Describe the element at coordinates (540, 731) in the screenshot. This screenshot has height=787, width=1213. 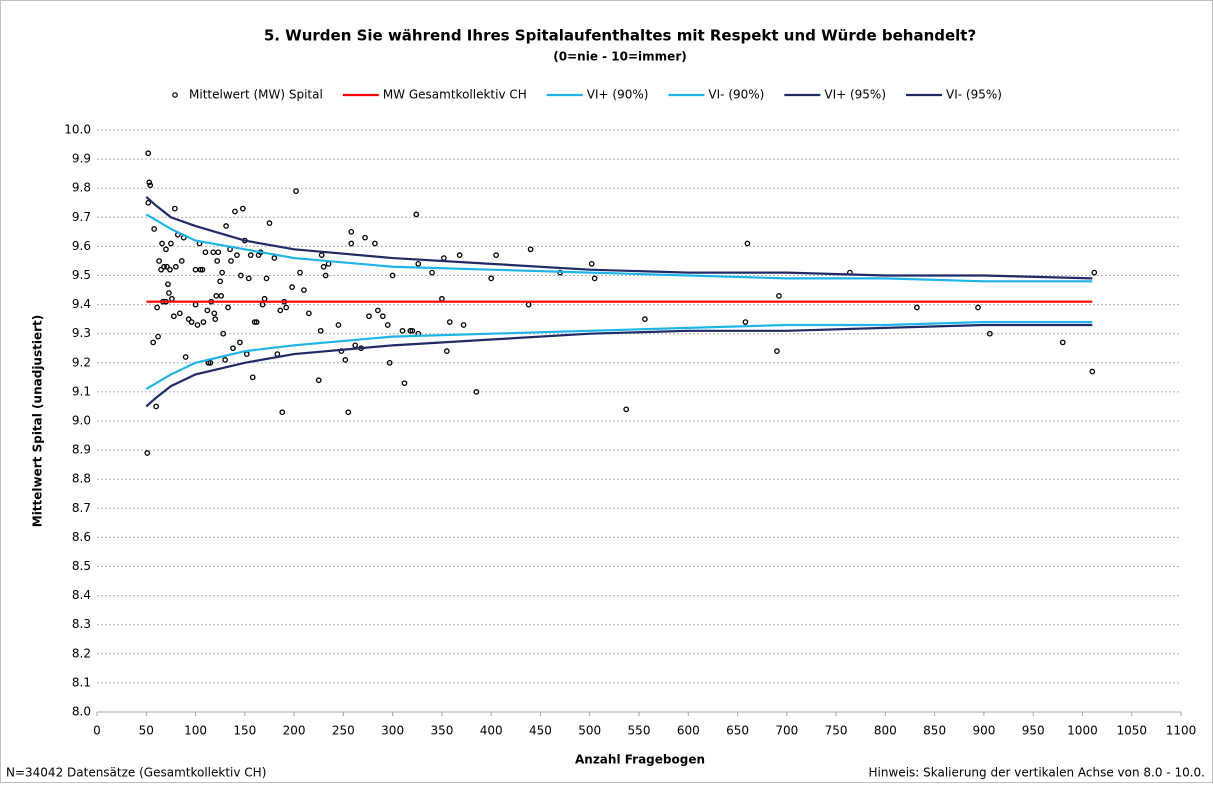
I see `x-tick-label: 450` at that location.